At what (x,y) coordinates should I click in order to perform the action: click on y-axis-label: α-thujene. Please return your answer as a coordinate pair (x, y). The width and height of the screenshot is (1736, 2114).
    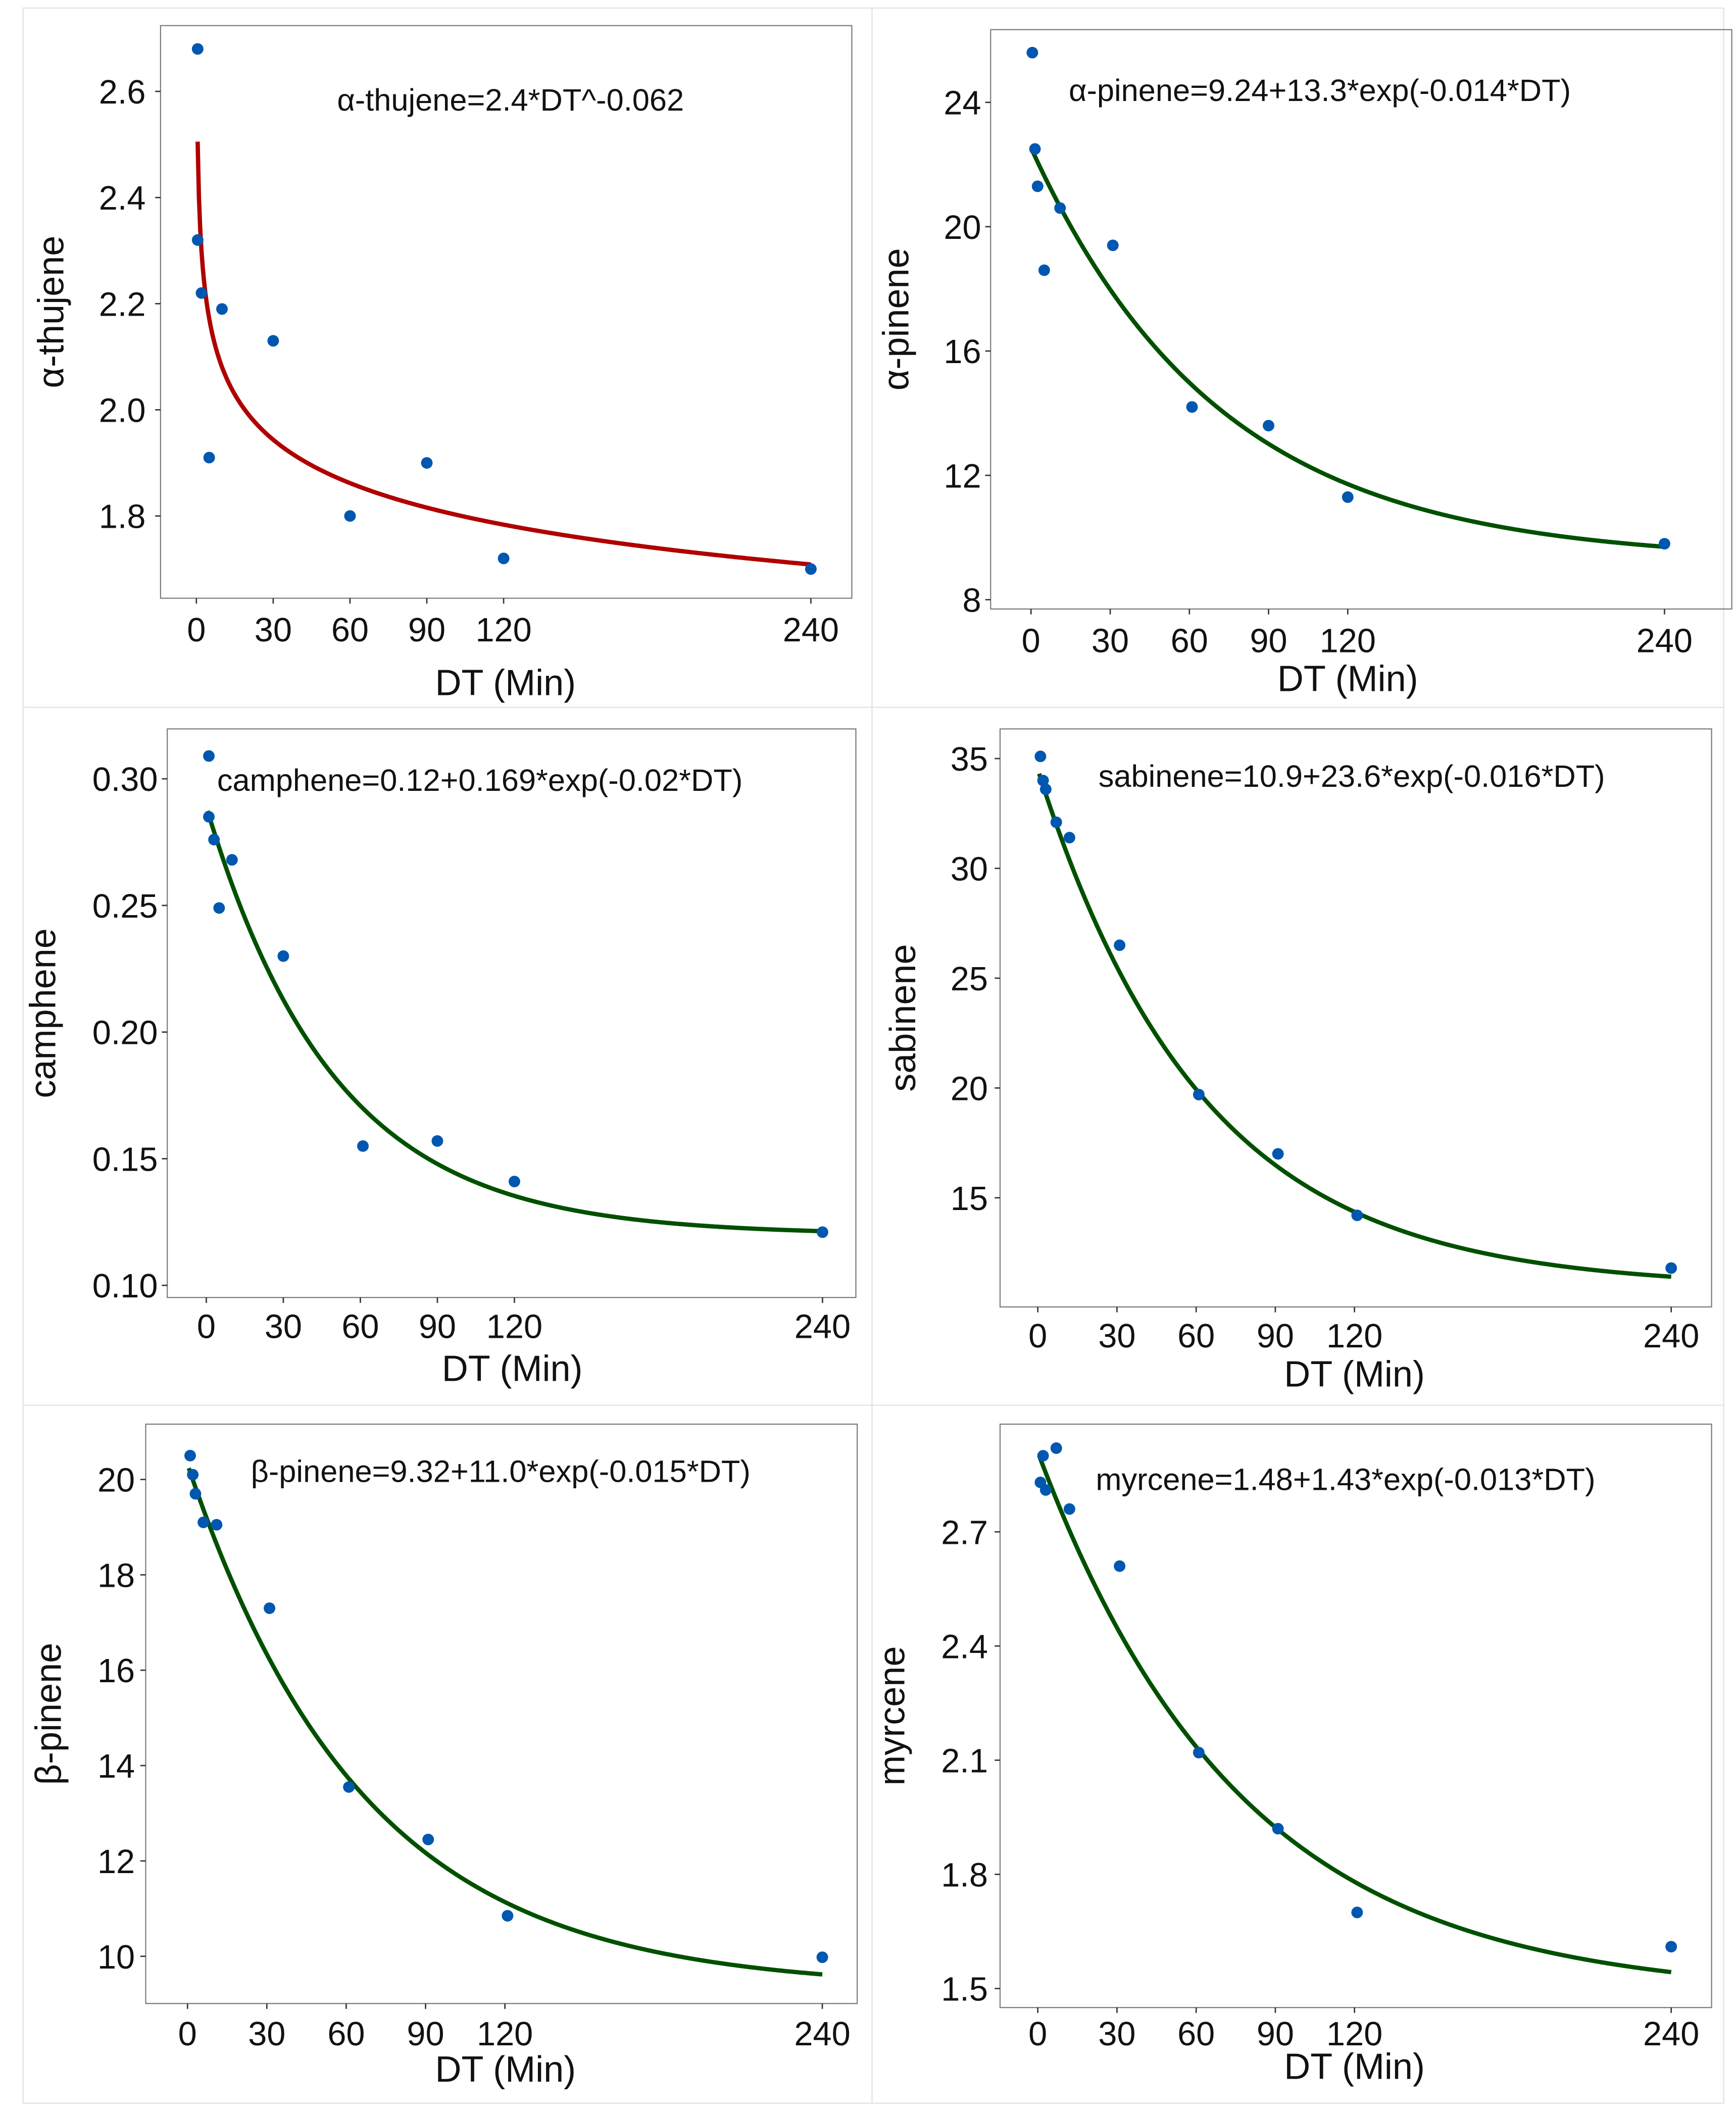
    Looking at the image, I should click on (51, 312).